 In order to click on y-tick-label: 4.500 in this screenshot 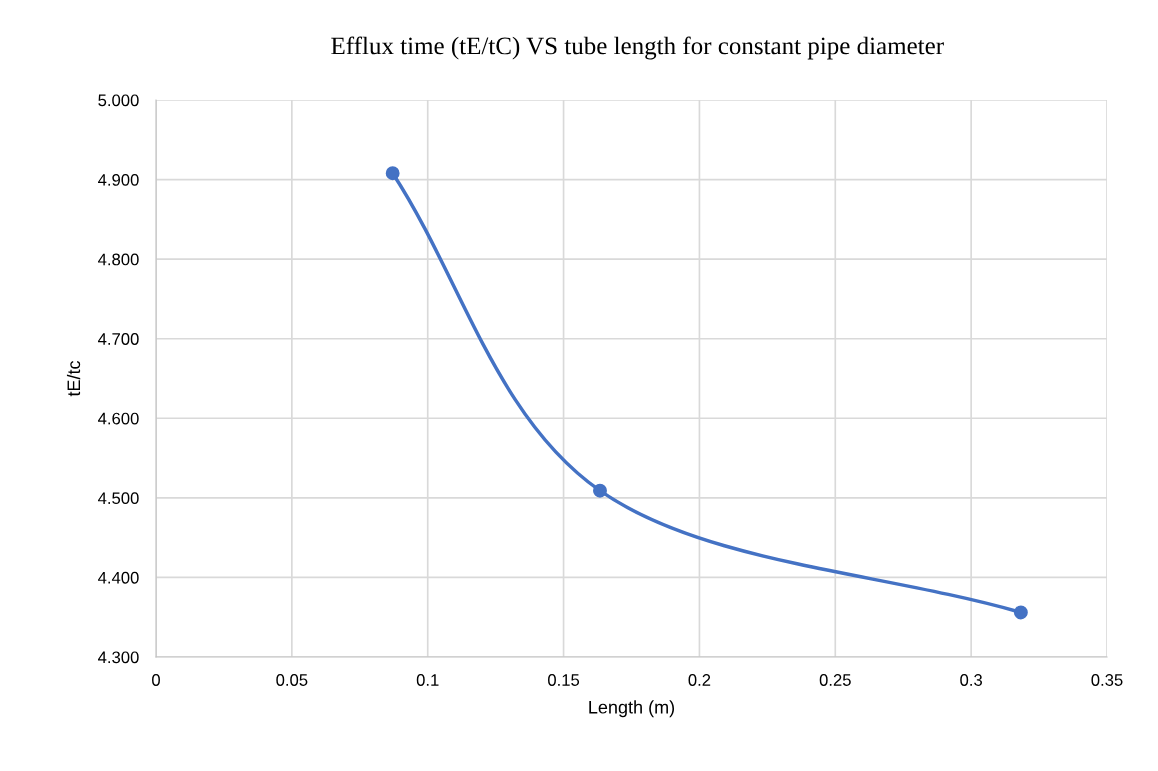, I will do `click(118, 498)`.